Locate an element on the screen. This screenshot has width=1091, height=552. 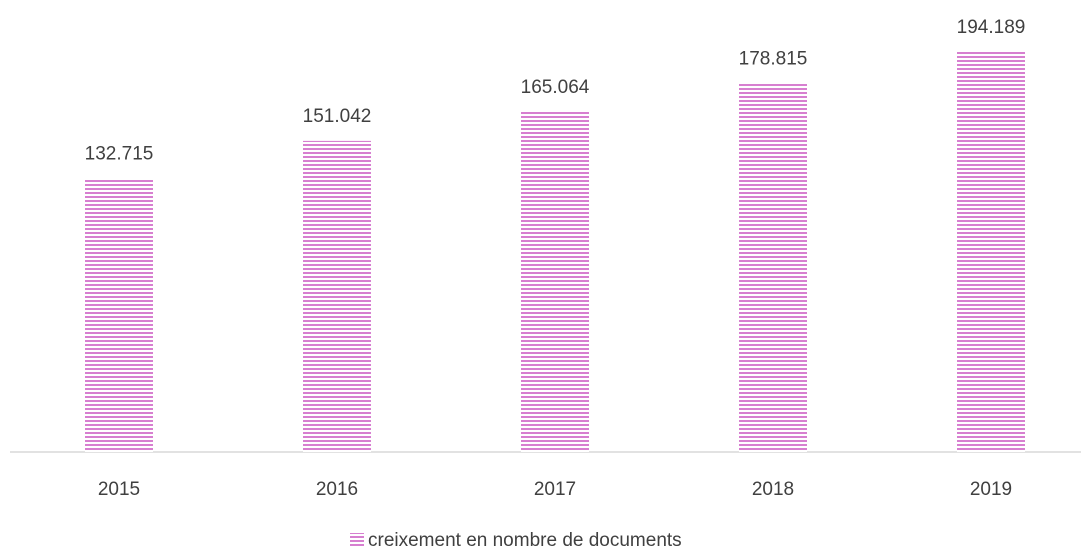
value-label: 178.815 is located at coordinates (773, 59).